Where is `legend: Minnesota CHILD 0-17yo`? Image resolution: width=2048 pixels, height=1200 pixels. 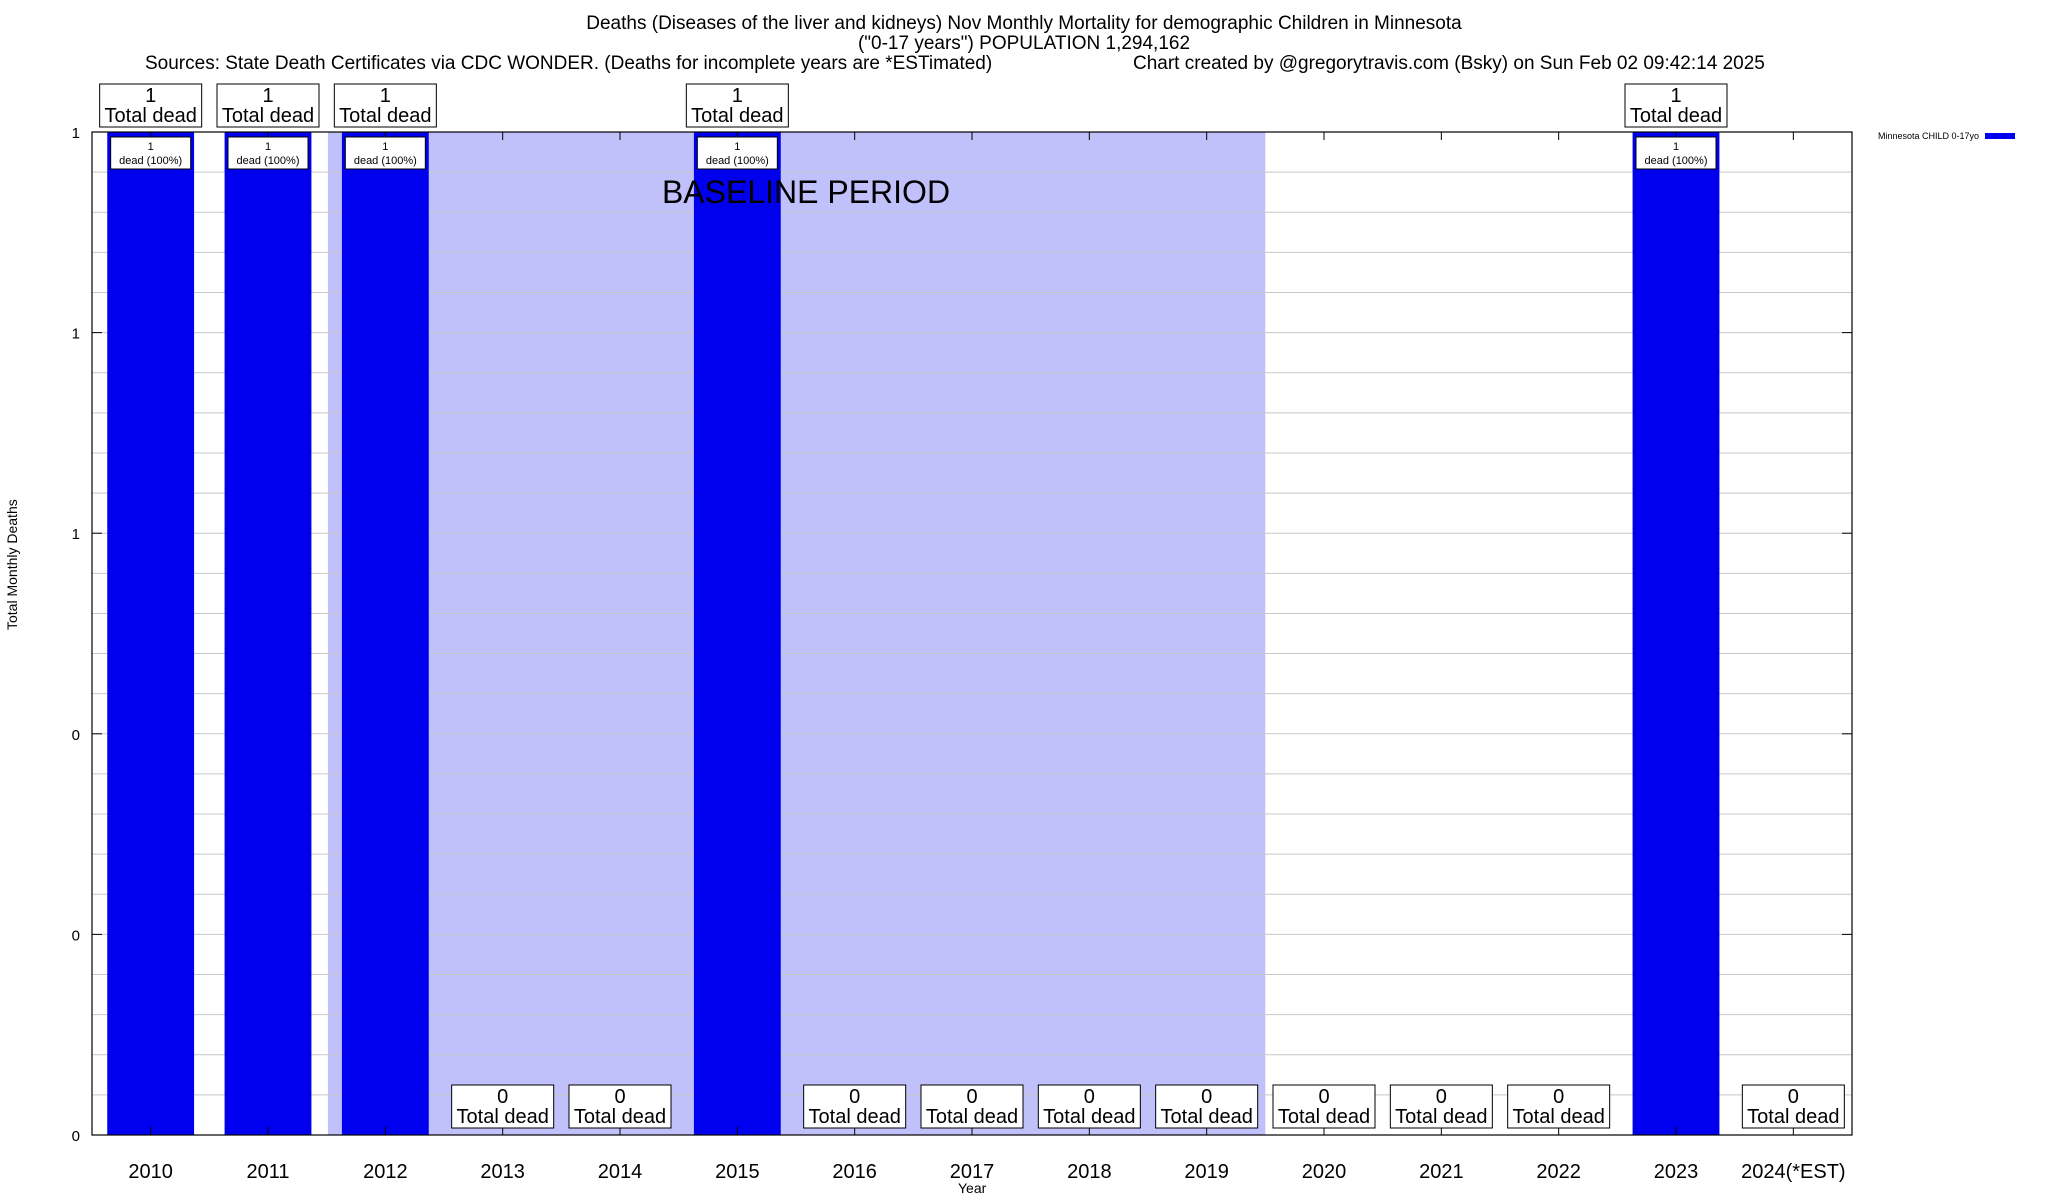
legend: Minnesota CHILD 0-17yo is located at coordinates (1947, 136).